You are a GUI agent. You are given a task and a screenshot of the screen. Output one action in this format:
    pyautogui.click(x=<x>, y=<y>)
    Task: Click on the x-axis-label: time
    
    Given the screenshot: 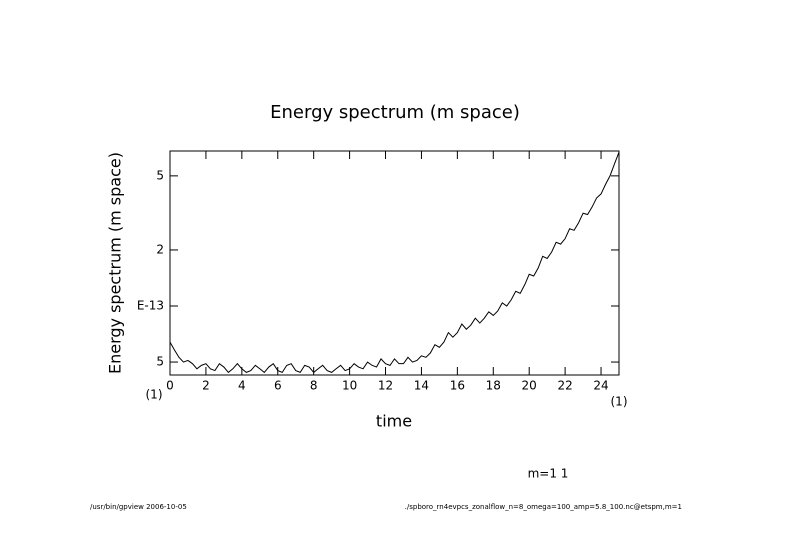 What is the action you would take?
    pyautogui.click(x=394, y=421)
    